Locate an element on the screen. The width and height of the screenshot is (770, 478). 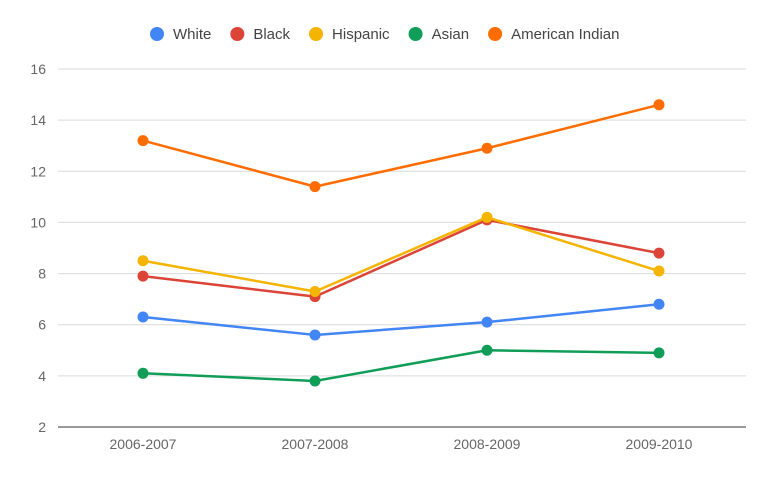
legend-item-american-indian: American Indian is located at coordinates (554, 34).